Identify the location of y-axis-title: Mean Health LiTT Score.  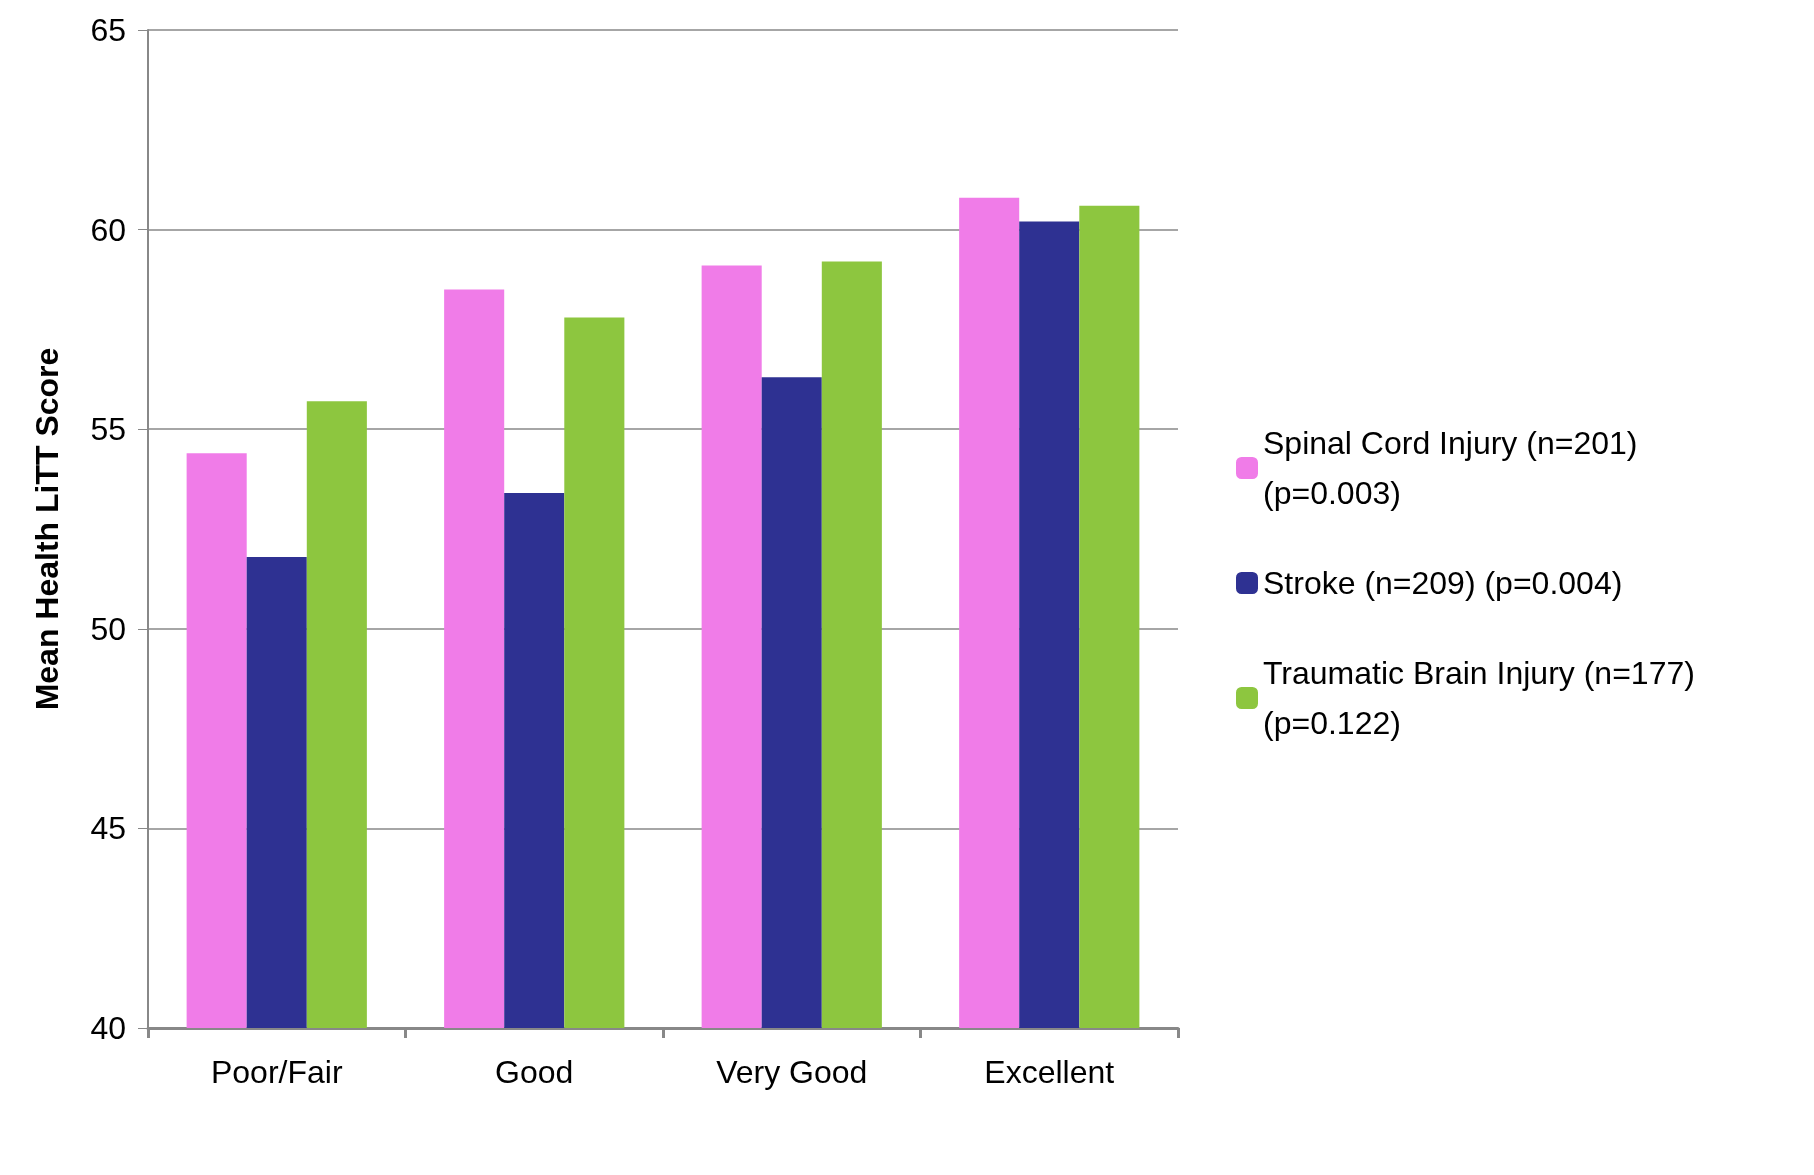
(47, 529).